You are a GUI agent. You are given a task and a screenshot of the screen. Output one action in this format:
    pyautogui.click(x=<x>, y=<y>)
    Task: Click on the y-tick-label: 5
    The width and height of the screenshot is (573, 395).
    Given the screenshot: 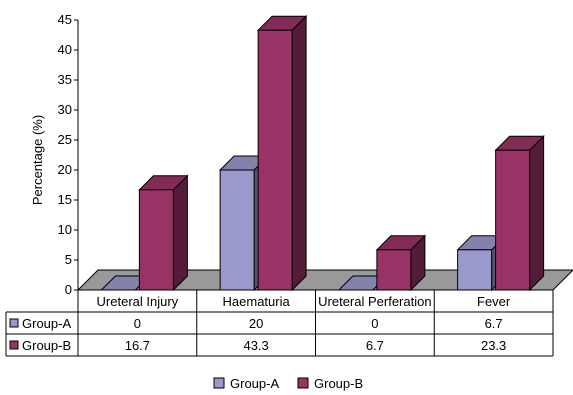 What is the action you would take?
    pyautogui.click(x=68, y=259)
    